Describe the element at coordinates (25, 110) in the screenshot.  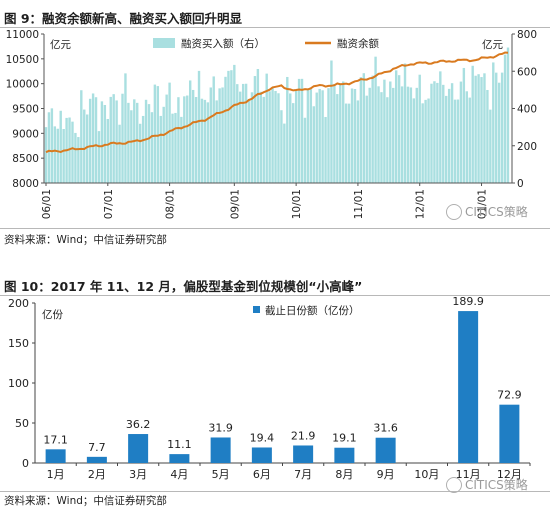
I see `y-left-tick-label: 9500` at that location.